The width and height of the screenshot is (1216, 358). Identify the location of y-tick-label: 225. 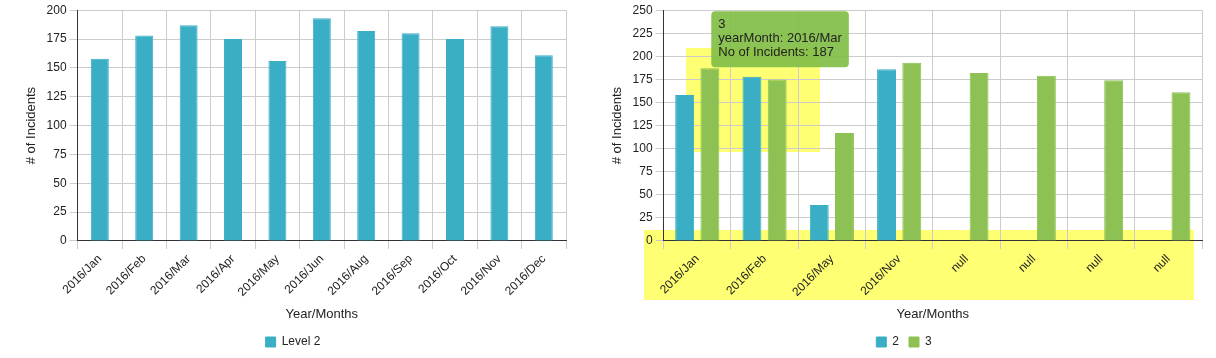
(642, 32).